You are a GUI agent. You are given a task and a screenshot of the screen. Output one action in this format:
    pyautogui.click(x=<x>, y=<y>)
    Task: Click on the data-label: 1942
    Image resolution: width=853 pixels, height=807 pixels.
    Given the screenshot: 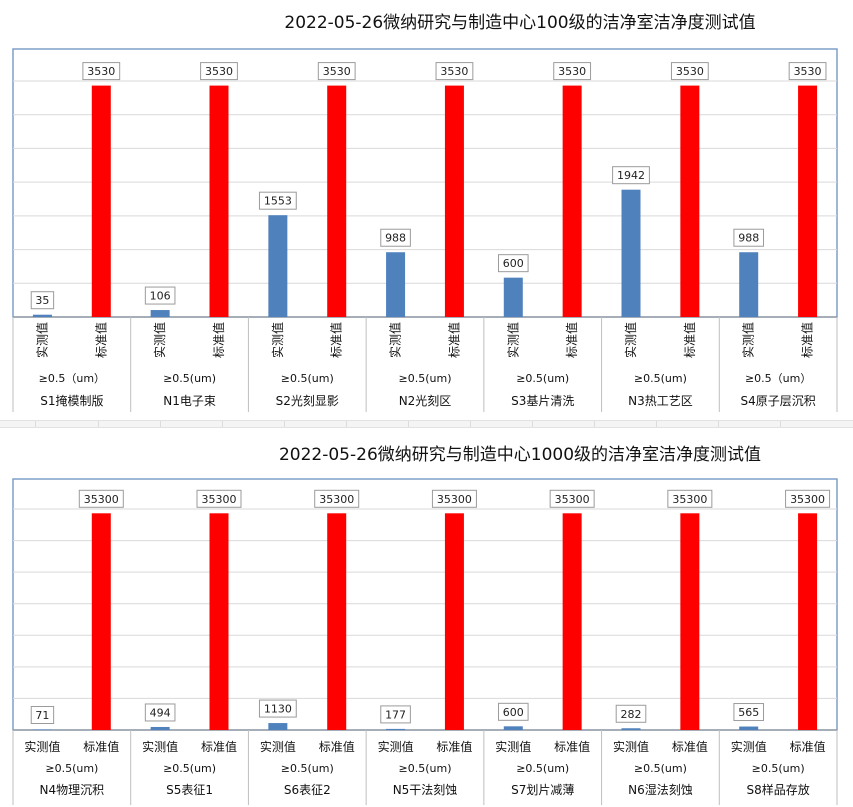 What is the action you would take?
    pyautogui.click(x=631, y=175)
    